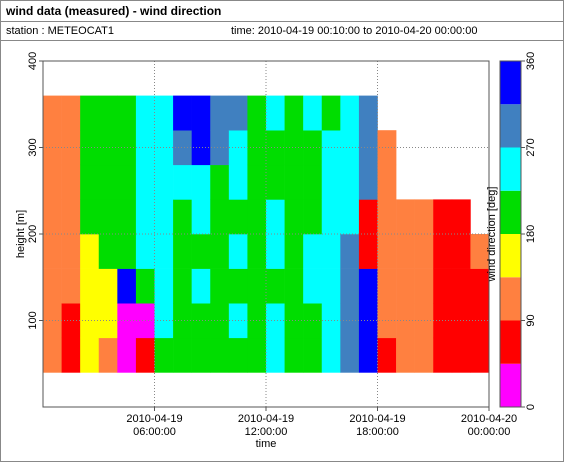 This screenshot has height=462, width=564. I want to click on y-tick-label: 400, so click(33, 61).